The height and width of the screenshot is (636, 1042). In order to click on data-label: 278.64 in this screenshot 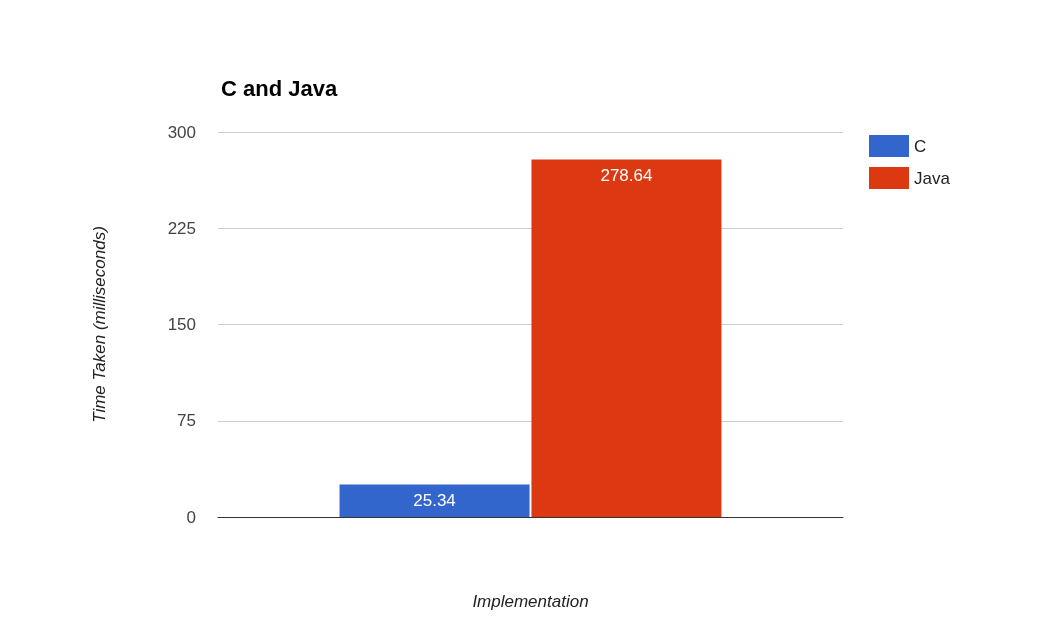, I will do `click(626, 176)`.